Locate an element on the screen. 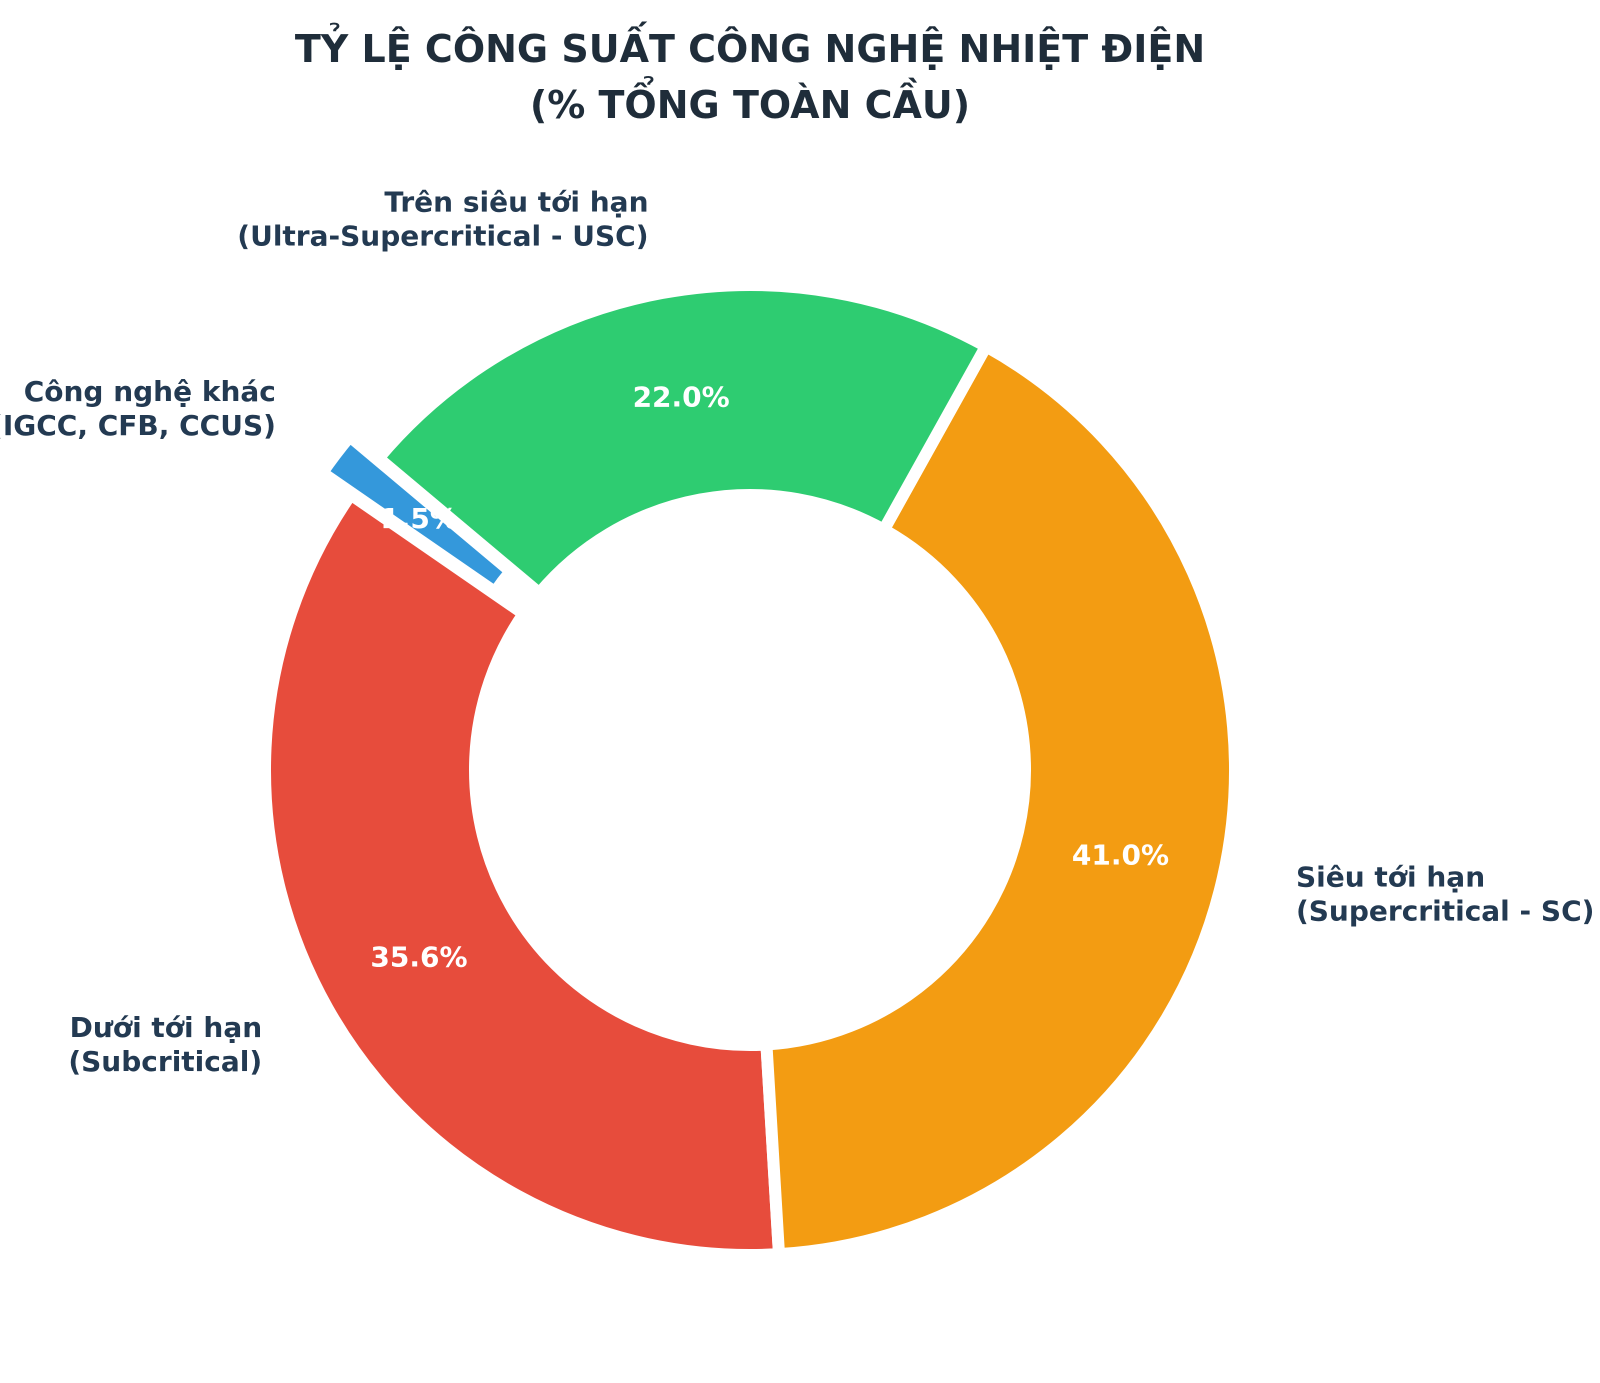 The height and width of the screenshot is (1383, 1600). category-label-cong-nghe-khac: Công nghệ khác (IGCC, CFB, CCUS) is located at coordinates (138, 408).